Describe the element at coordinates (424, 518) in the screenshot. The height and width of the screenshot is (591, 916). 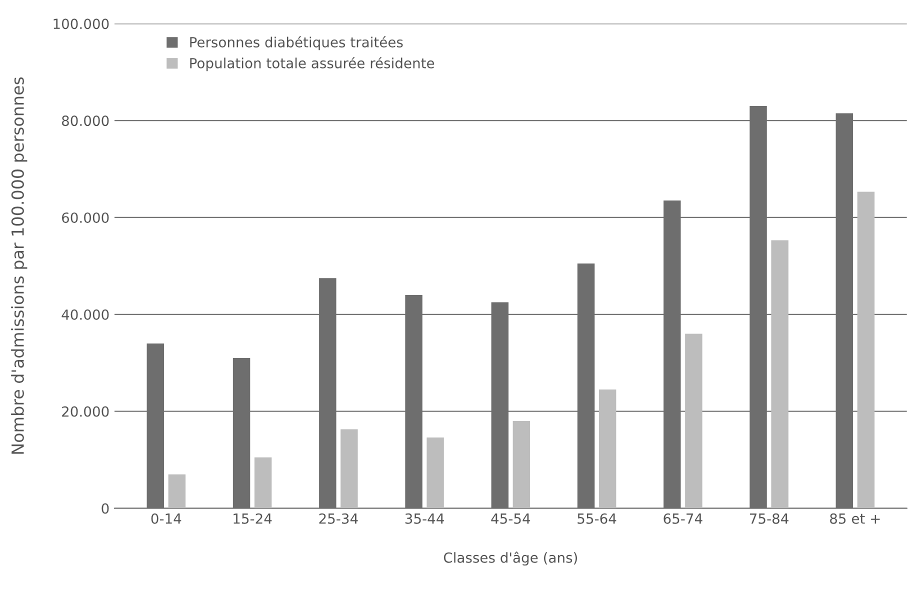
I see `x-tick-label: 35-44` at that location.